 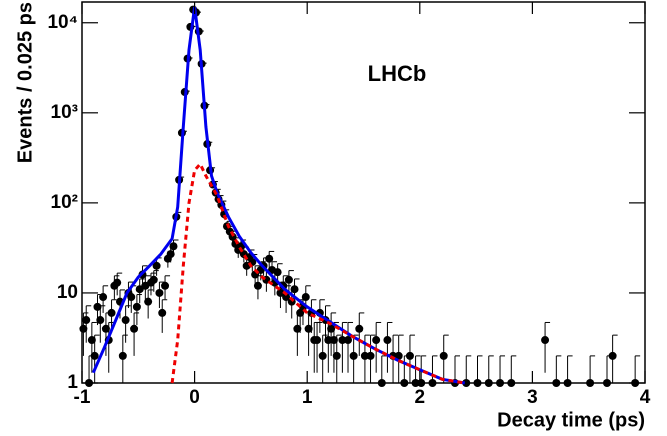 What do you see at coordinates (64, 112) in the screenshot?
I see `y-tick-label: 10³` at bounding box center [64, 112].